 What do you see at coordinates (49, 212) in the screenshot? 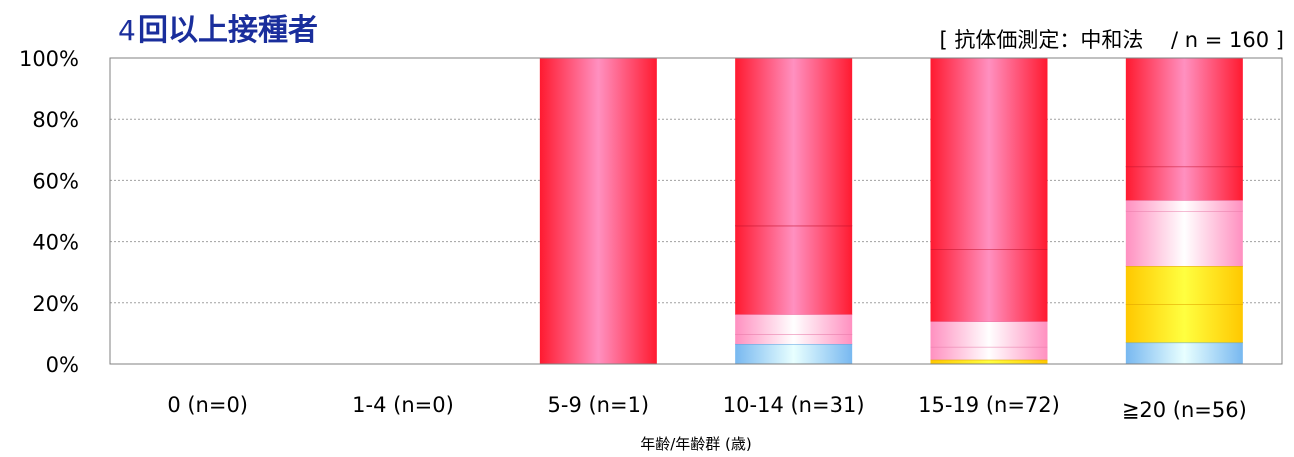
I see `y-axis-ticks: 0% 20% 40% 60% 80% 100%` at bounding box center [49, 212].